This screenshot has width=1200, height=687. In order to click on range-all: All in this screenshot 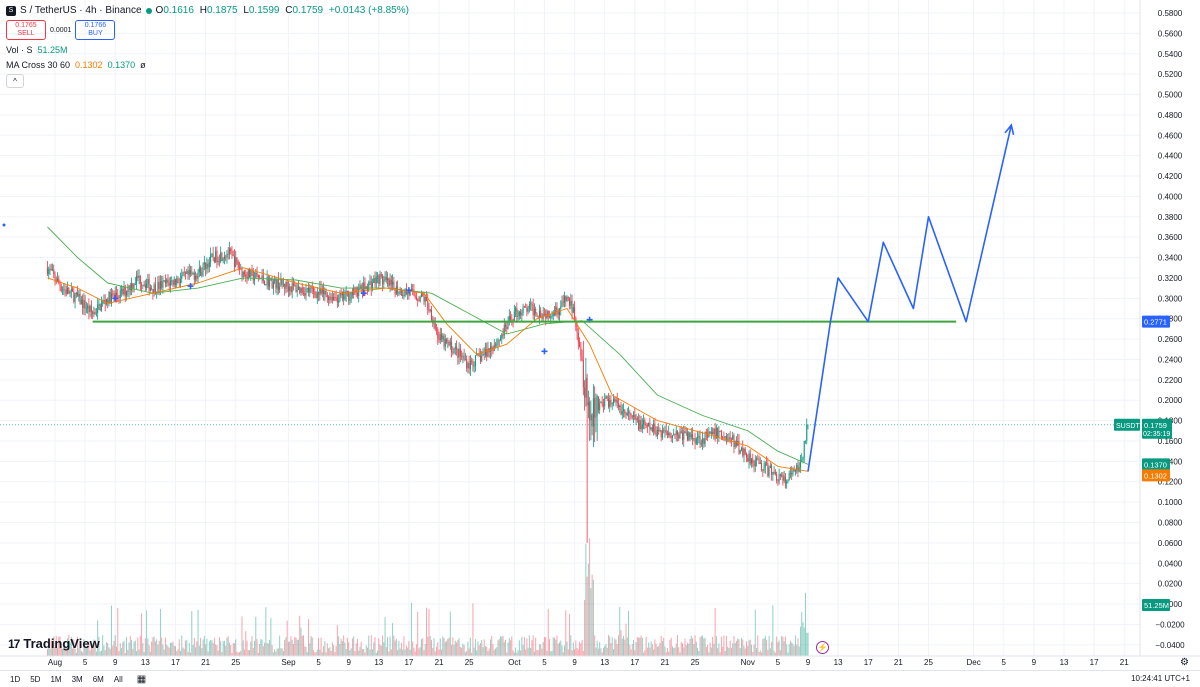, I will do `click(118, 679)`.